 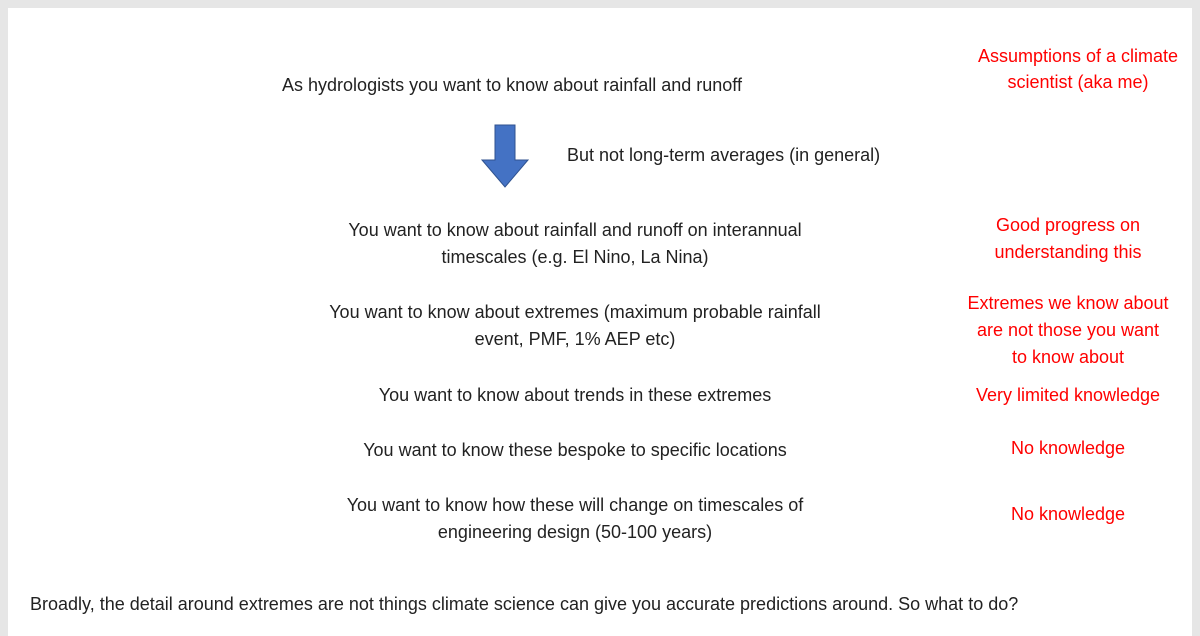 What do you see at coordinates (1068, 357) in the screenshot?
I see `item-note: to know about` at bounding box center [1068, 357].